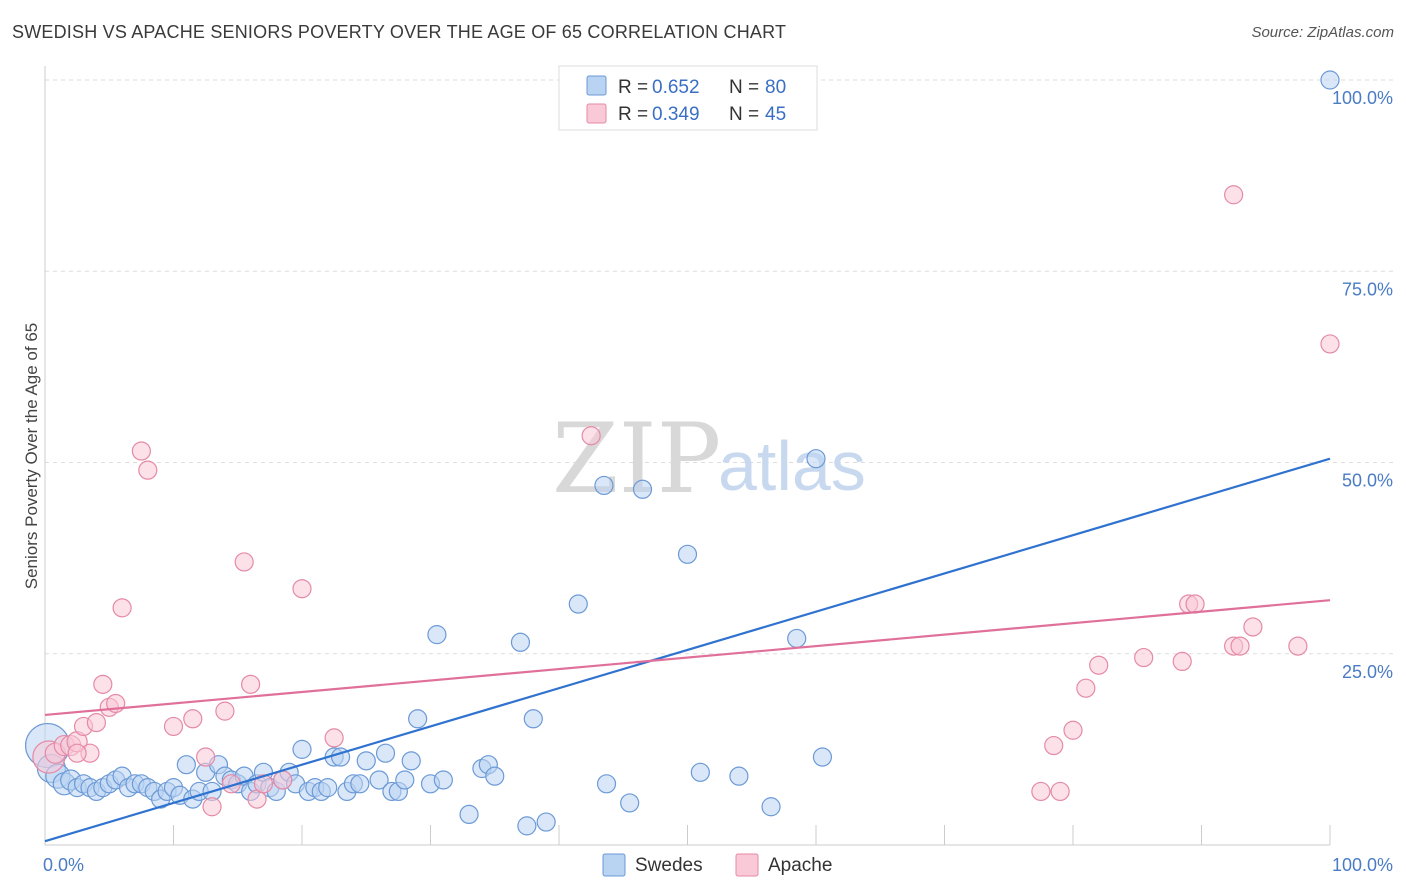  I want to click on legend-swedes-swatch, so click(596, 85).